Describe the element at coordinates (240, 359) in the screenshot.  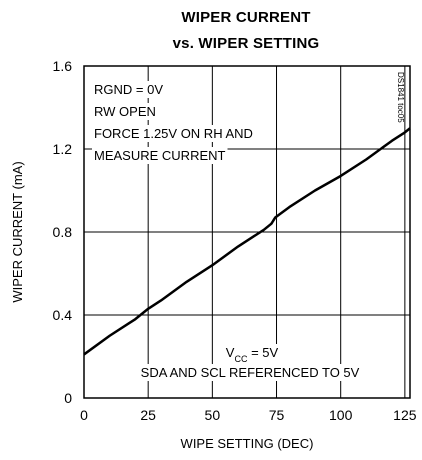
I see `vcc-subscript: CC` at that location.